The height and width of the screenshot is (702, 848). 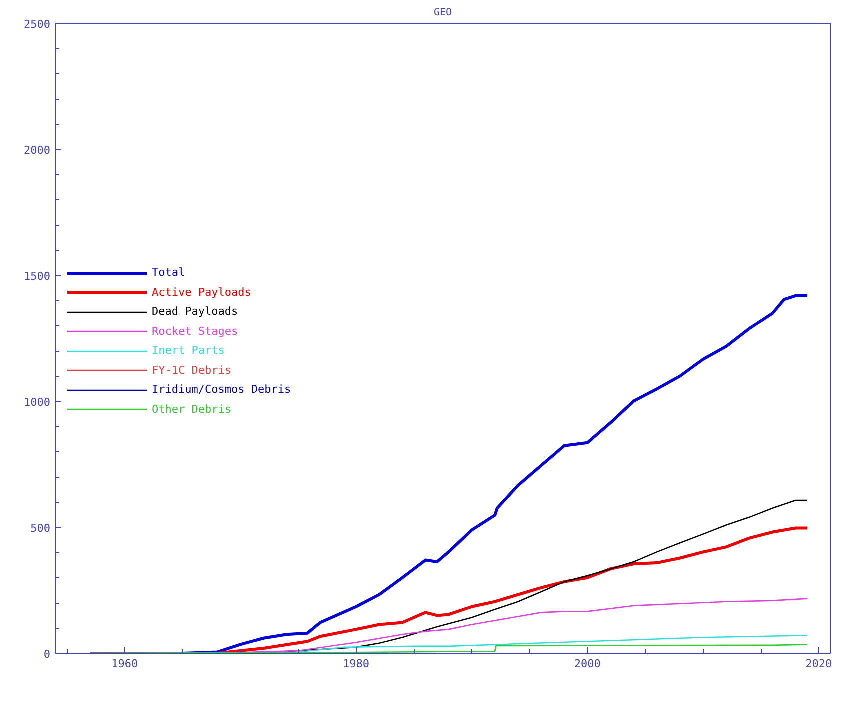 I want to click on x-tick-label: 2000, so click(x=587, y=664).